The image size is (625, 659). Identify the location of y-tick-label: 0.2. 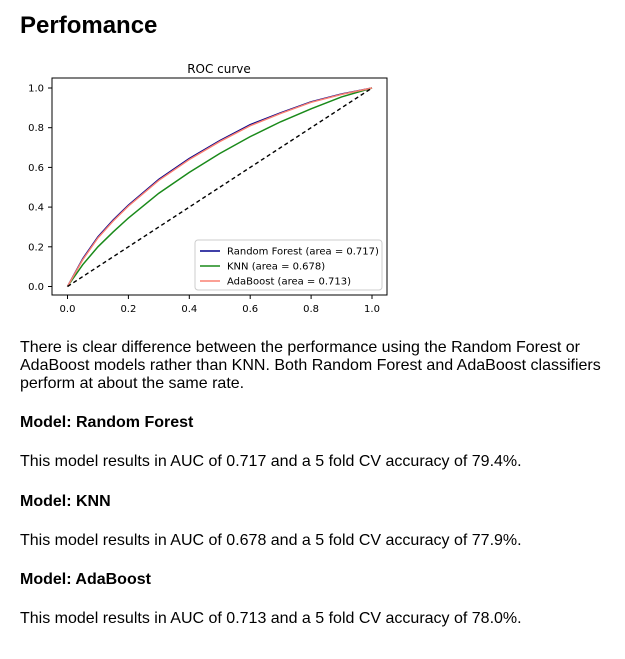
(36, 247).